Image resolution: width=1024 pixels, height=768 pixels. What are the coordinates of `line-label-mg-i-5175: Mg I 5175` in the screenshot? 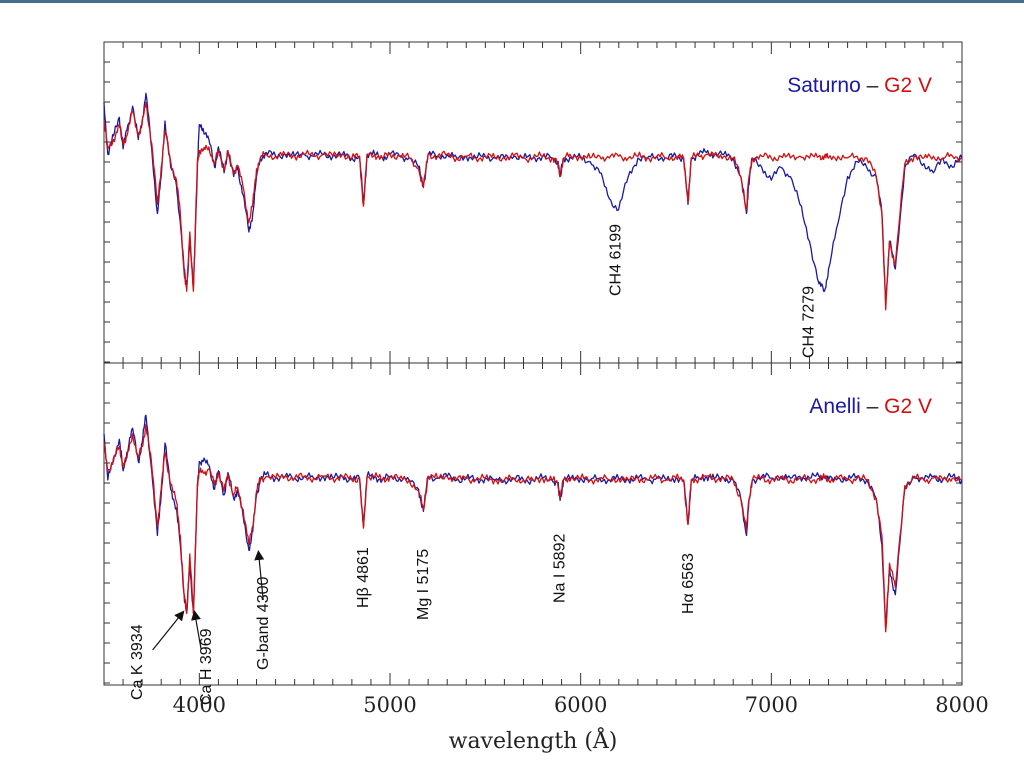 It's located at (423, 584).